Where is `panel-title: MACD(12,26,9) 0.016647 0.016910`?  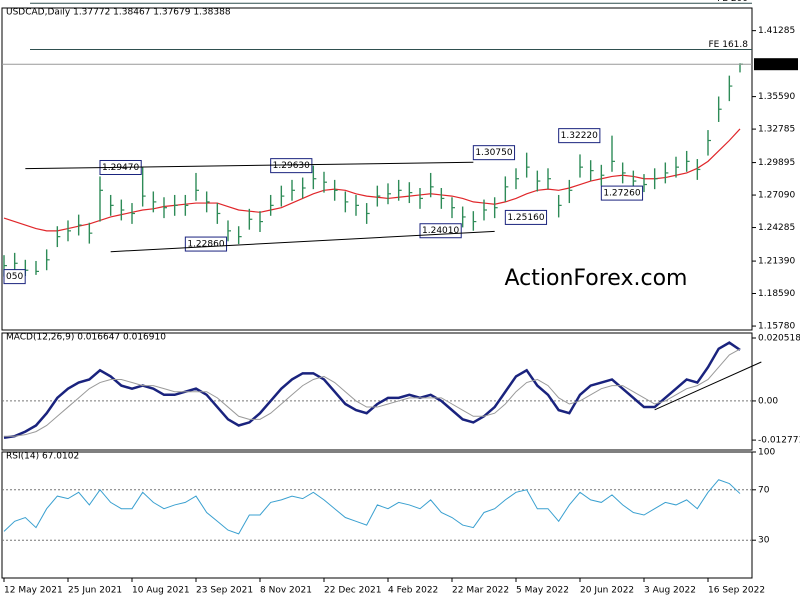 panel-title: MACD(12,26,9) 0.016647 0.016910 is located at coordinates (86, 338).